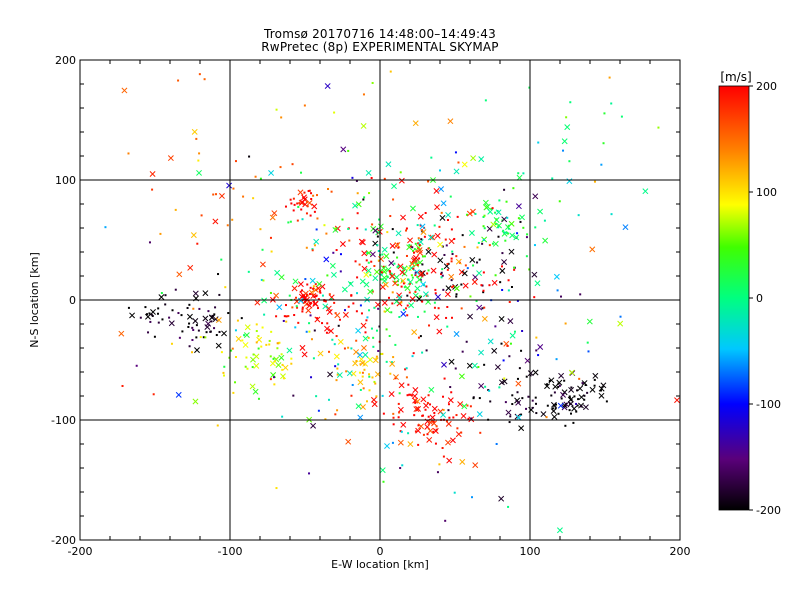 Image resolution: width=800 pixels, height=600 pixels. What do you see at coordinates (768, 510) in the screenshot?
I see `colorbar-tick-label: -200` at bounding box center [768, 510].